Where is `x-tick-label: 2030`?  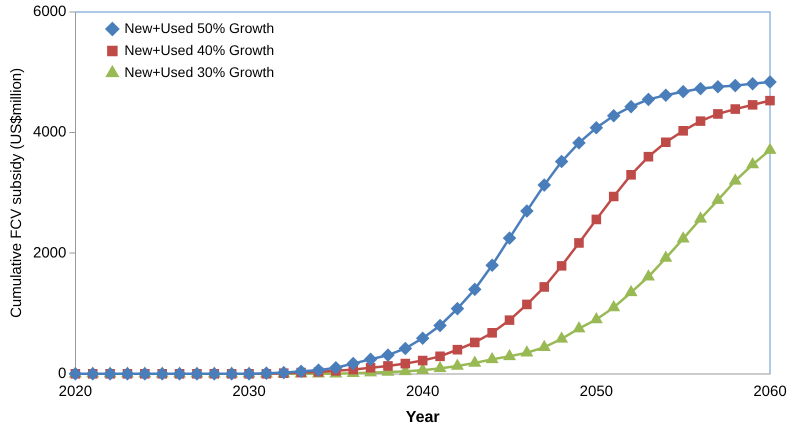
x-tick-label: 2030 is located at coordinates (249, 391).